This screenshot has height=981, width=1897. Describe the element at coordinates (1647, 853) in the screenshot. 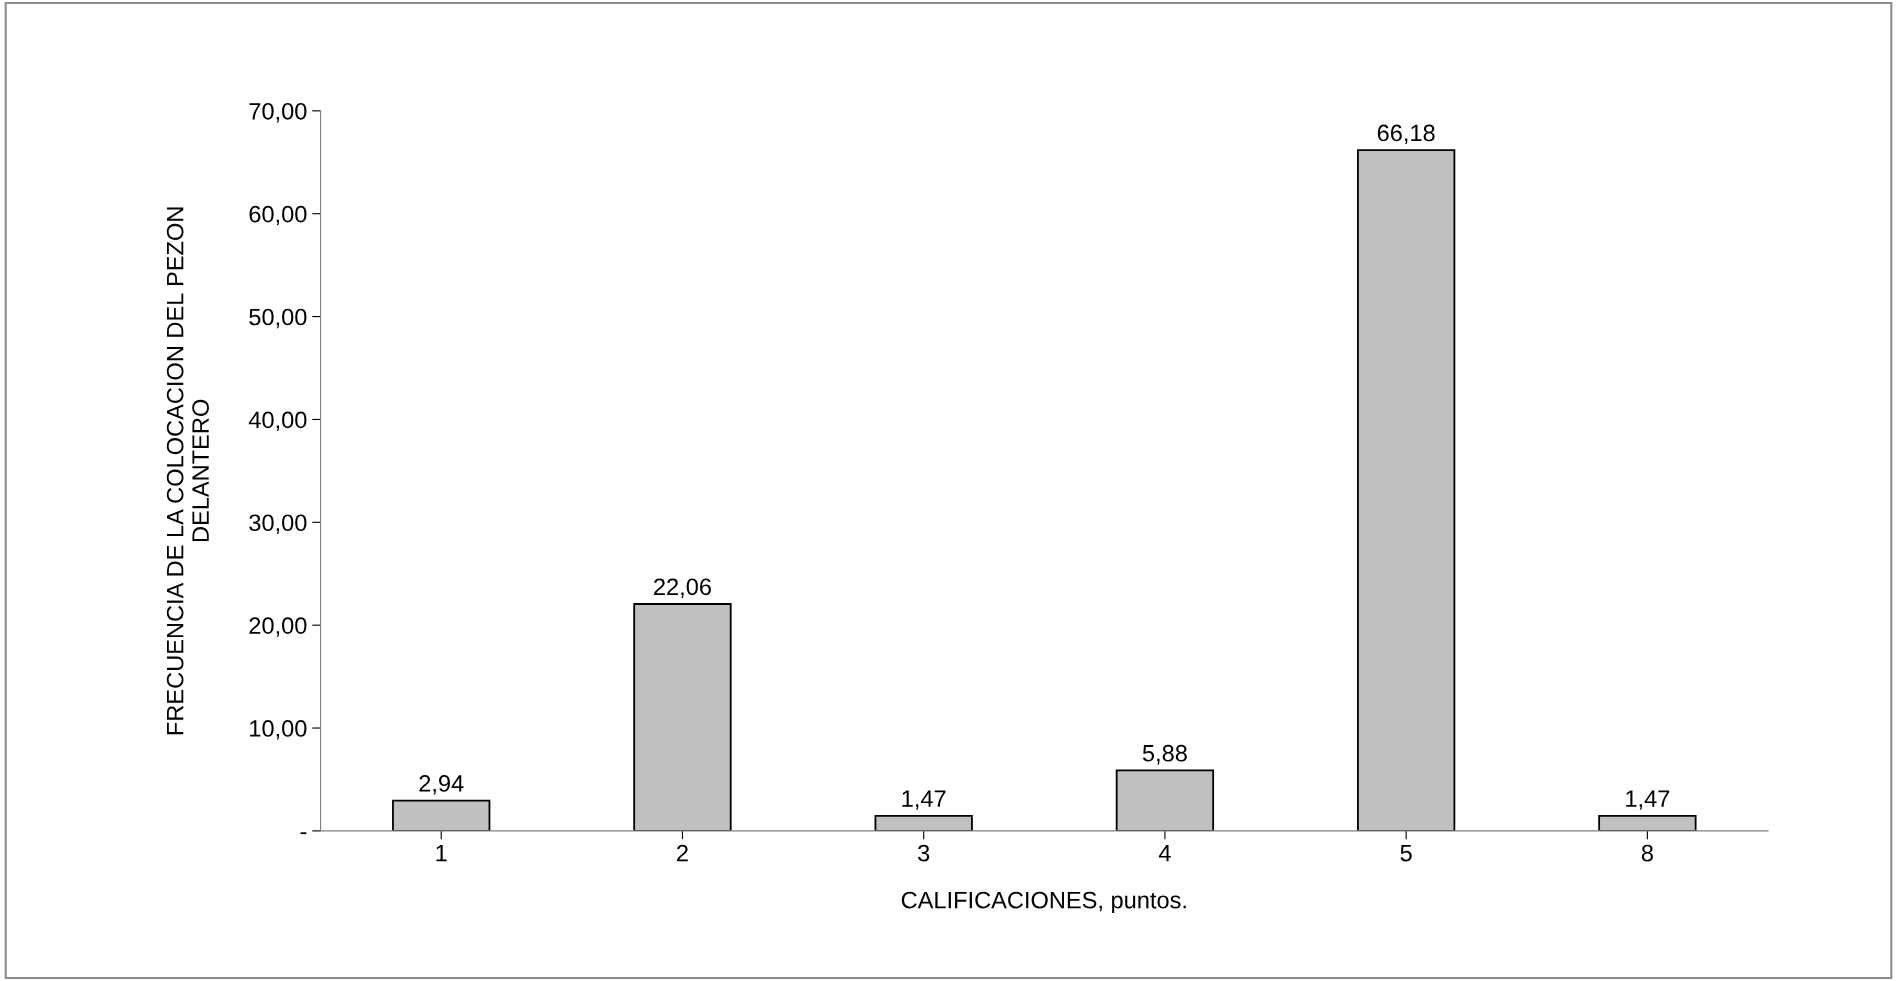

I see `x-tick-label: 8` at that location.